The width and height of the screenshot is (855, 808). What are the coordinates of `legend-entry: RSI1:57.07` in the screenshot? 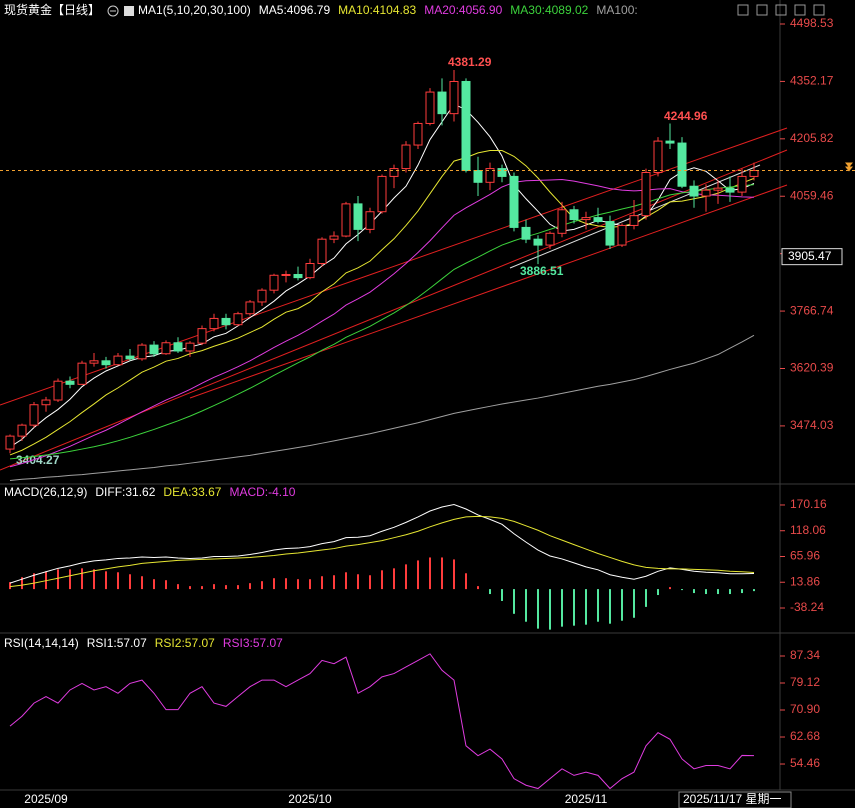 It's located at (117, 643).